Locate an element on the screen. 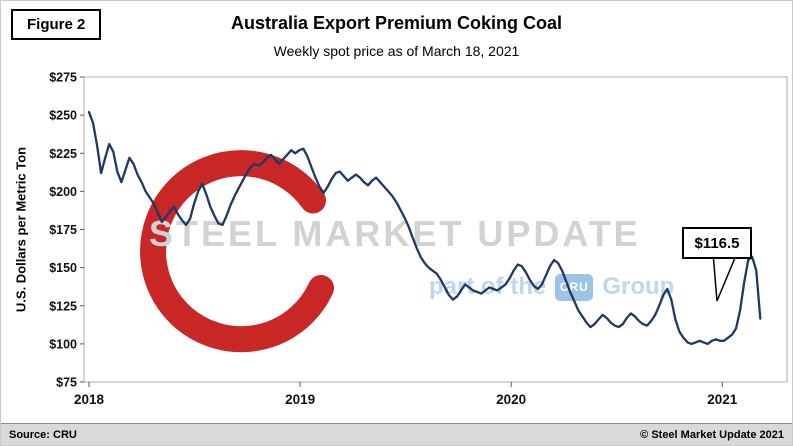 The image size is (793, 446). cru-logo-icon: CRU is located at coordinates (574, 287).